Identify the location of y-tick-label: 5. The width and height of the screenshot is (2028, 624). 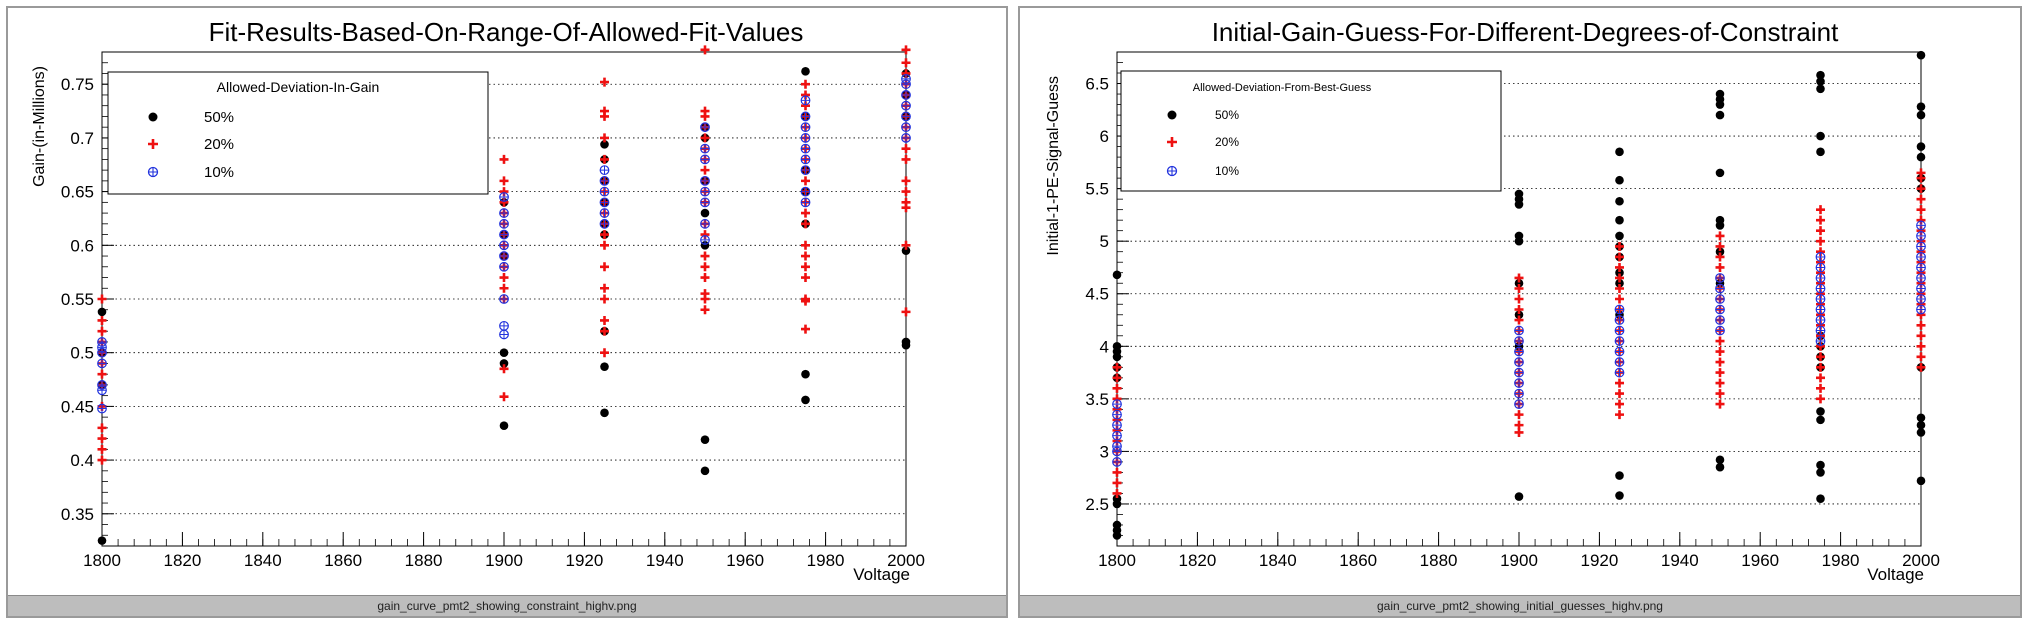
(1104, 241).